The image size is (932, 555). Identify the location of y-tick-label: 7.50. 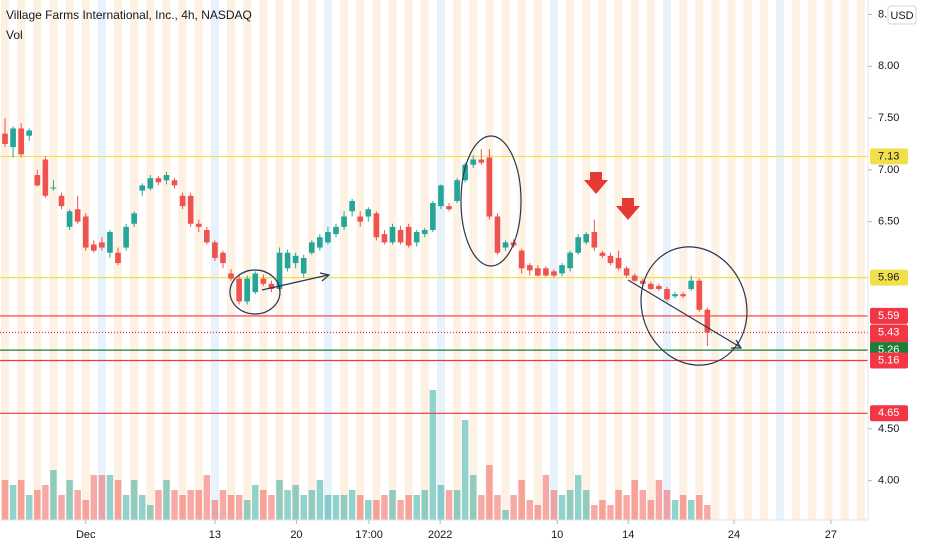
(888, 118).